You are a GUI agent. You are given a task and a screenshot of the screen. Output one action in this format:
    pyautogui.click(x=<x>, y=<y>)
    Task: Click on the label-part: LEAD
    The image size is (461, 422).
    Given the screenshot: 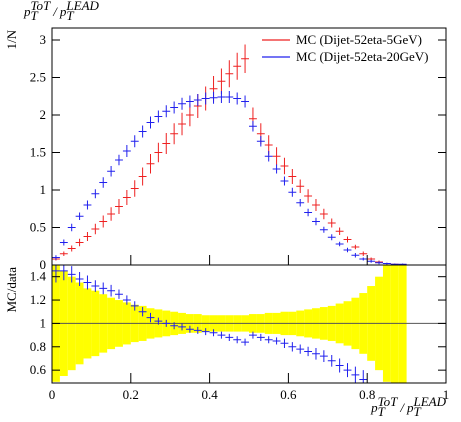 What is the action you would take?
    pyautogui.click(x=430, y=401)
    